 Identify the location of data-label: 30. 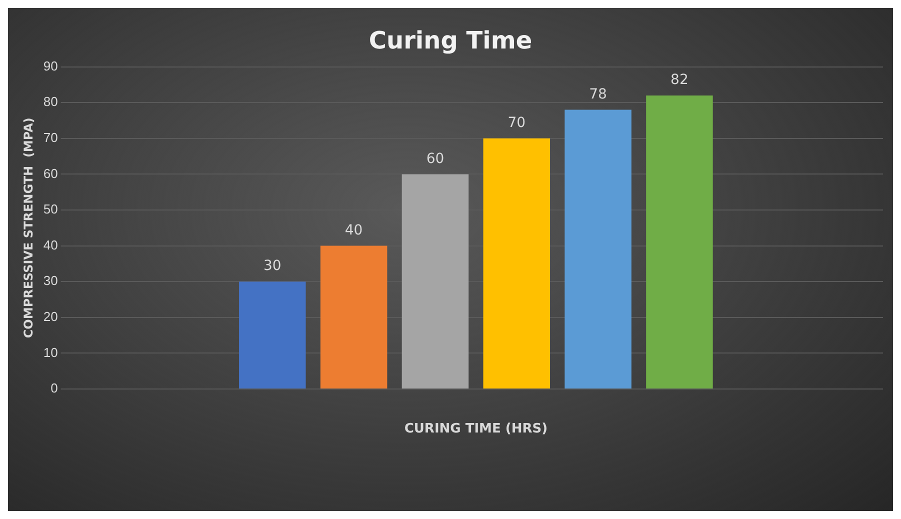
(272, 266).